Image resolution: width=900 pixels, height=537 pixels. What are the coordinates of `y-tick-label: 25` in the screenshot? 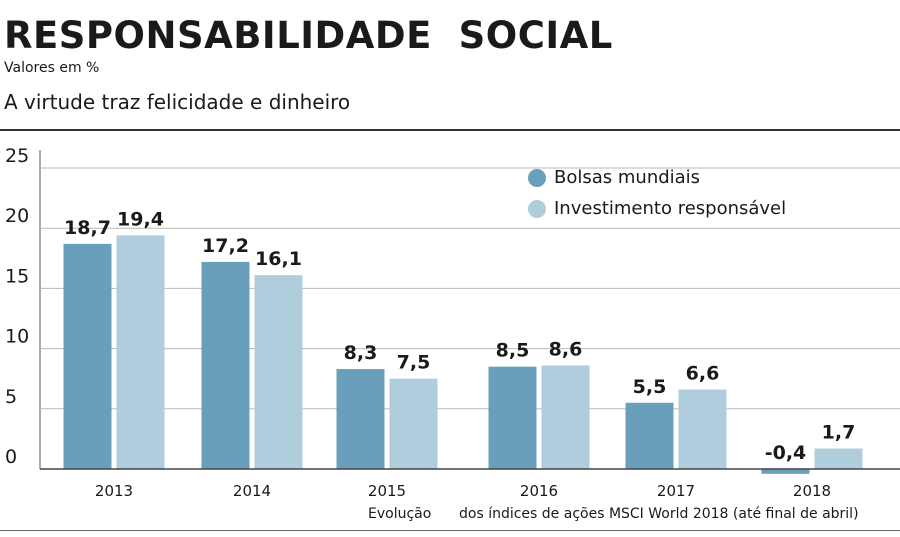 It's located at (17, 156).